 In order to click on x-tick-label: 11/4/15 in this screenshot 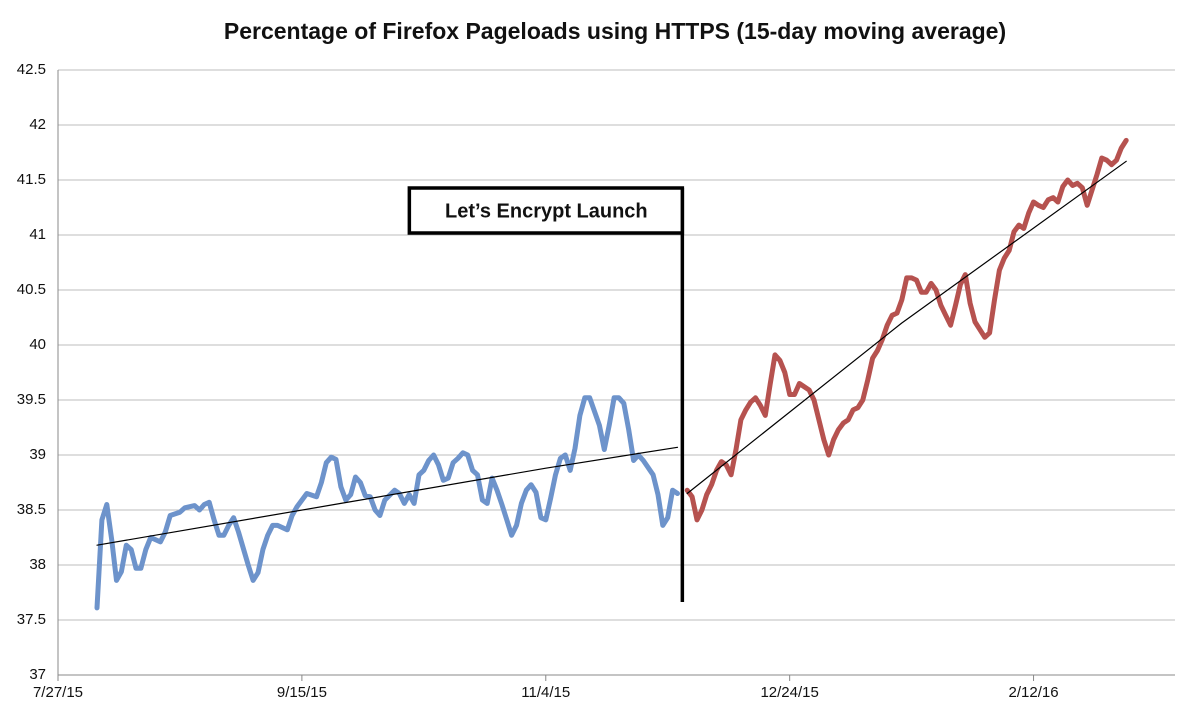, I will do `click(545, 692)`.